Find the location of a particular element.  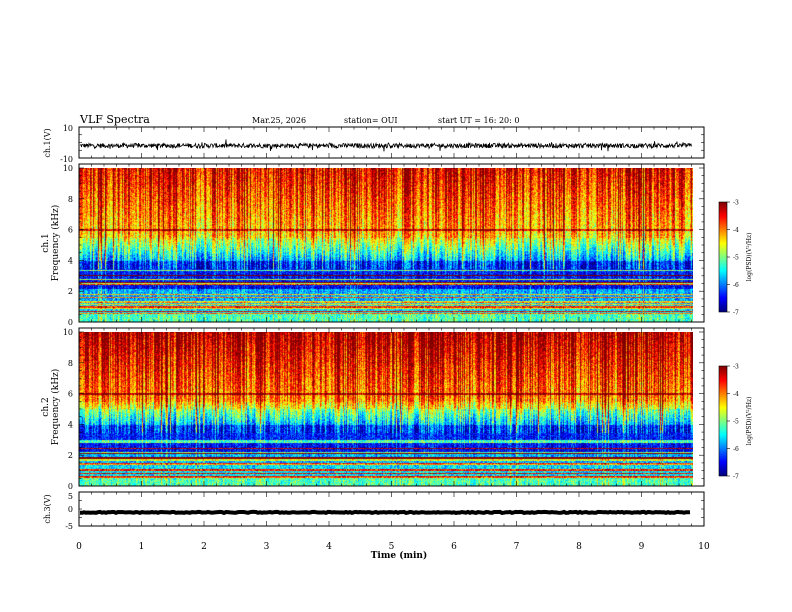

ch3-waveform-line is located at coordinates (385, 512).